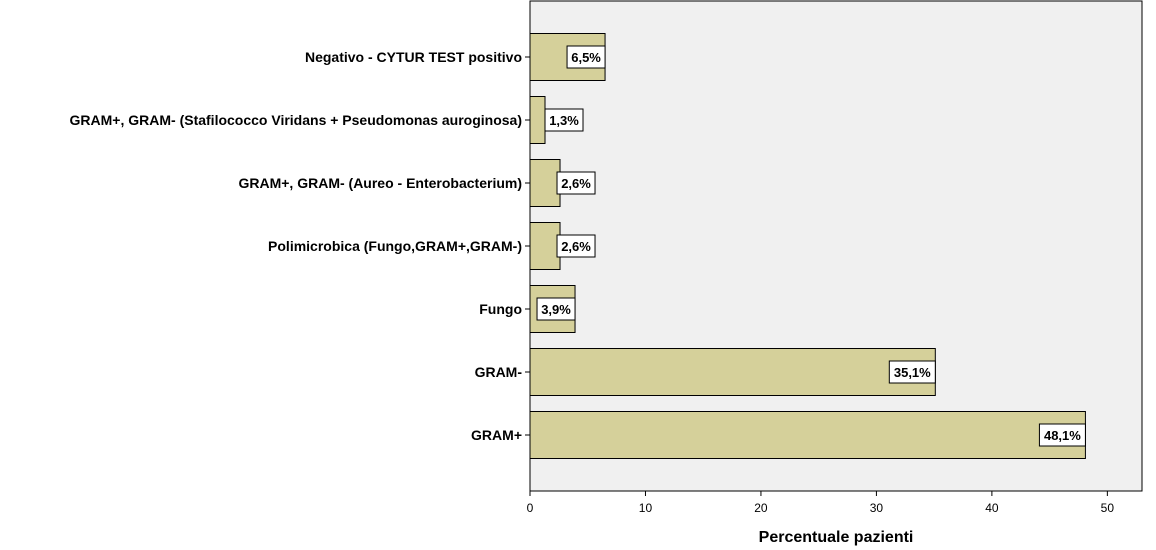 The width and height of the screenshot is (1156, 550). Describe the element at coordinates (413, 57) in the screenshot. I see `category-label: Negativo - CYTUR TEST positivo` at that location.